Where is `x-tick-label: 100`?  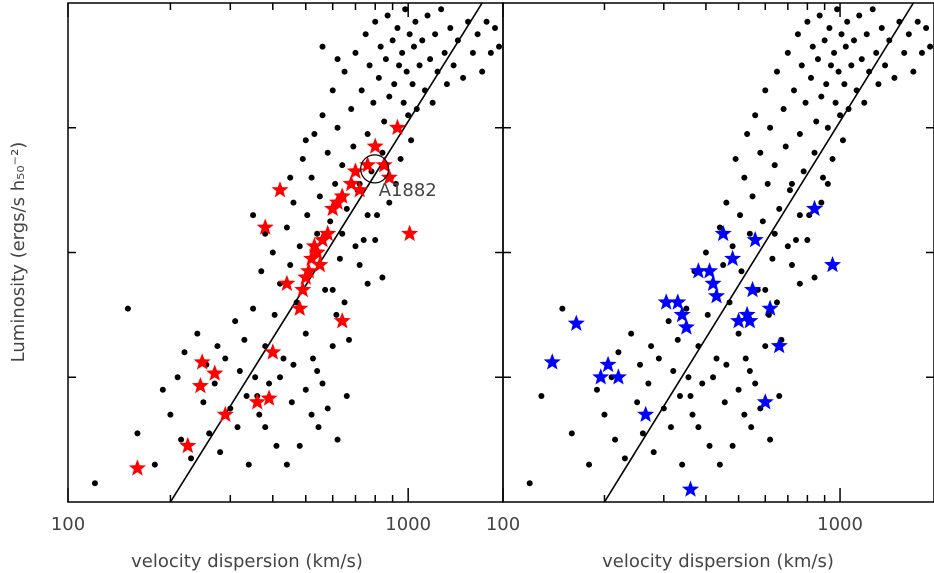 x-tick-label: 100 is located at coordinates (503, 524).